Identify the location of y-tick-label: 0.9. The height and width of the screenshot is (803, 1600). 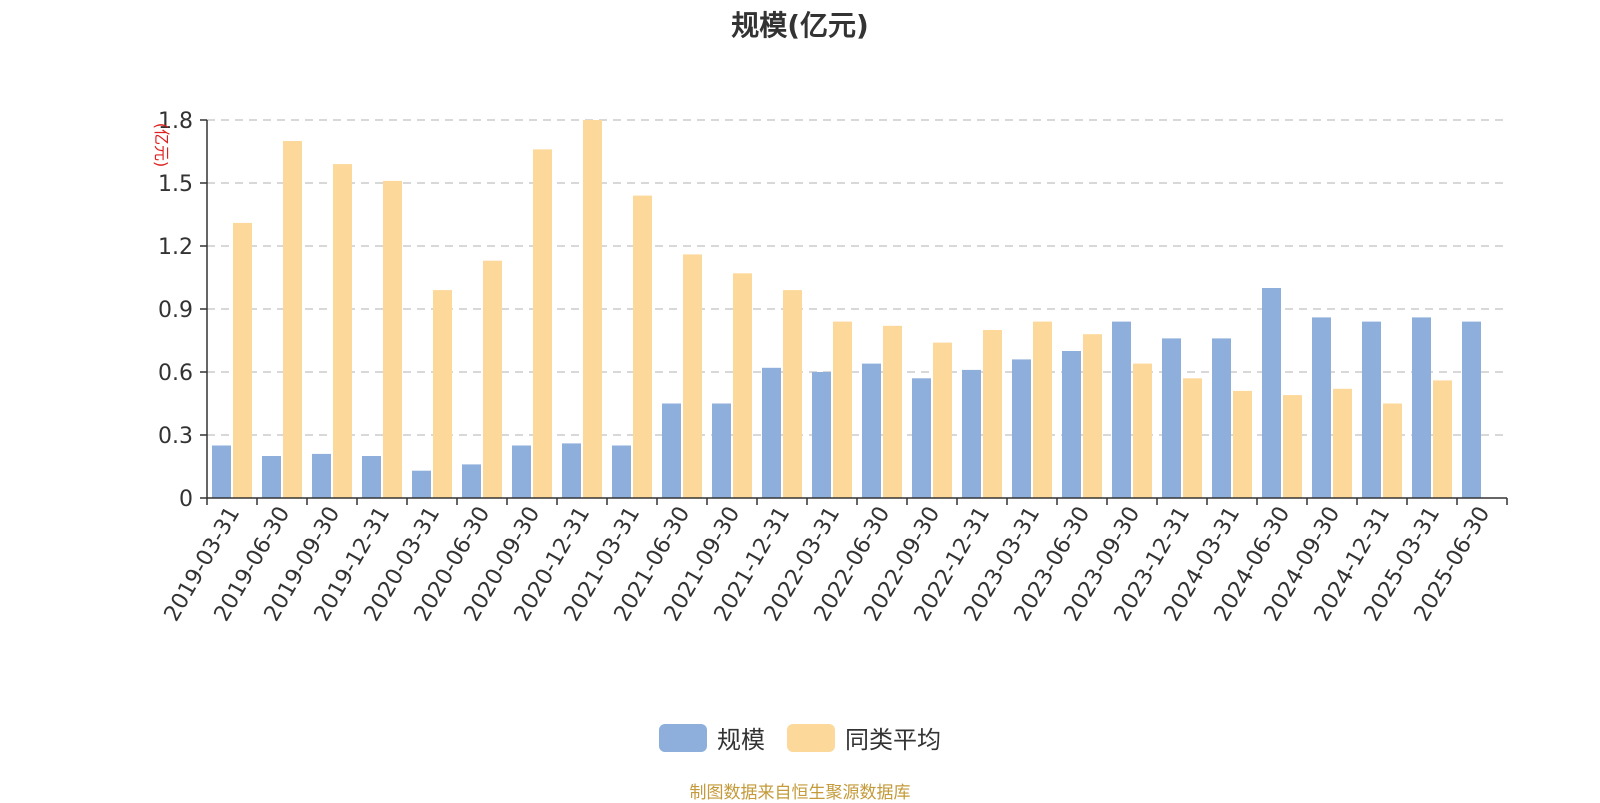
(175, 310).